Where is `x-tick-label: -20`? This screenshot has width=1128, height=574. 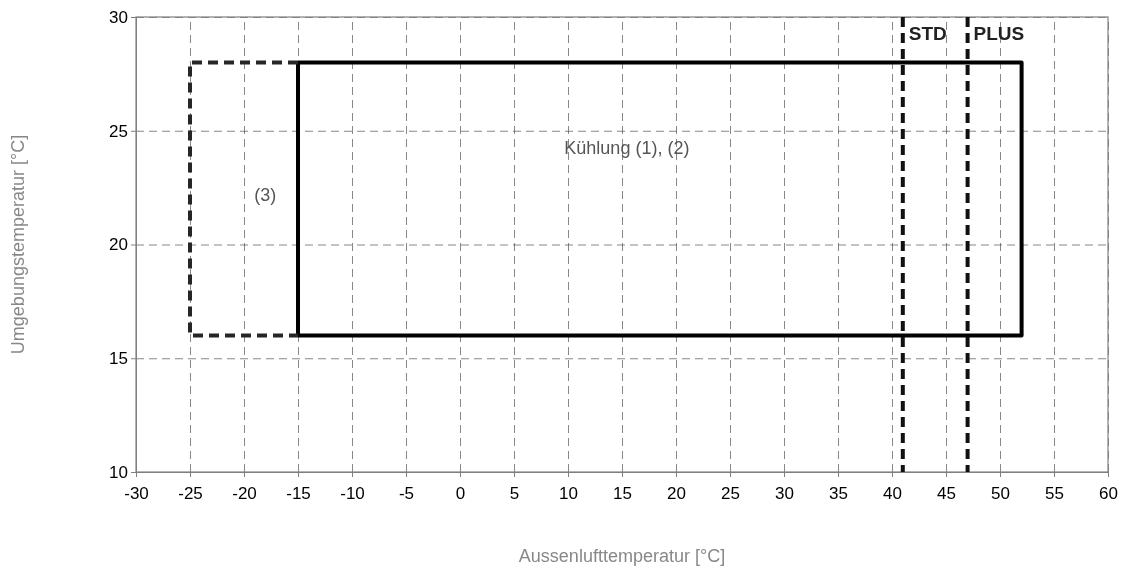 x-tick-label: -20 is located at coordinates (244, 493).